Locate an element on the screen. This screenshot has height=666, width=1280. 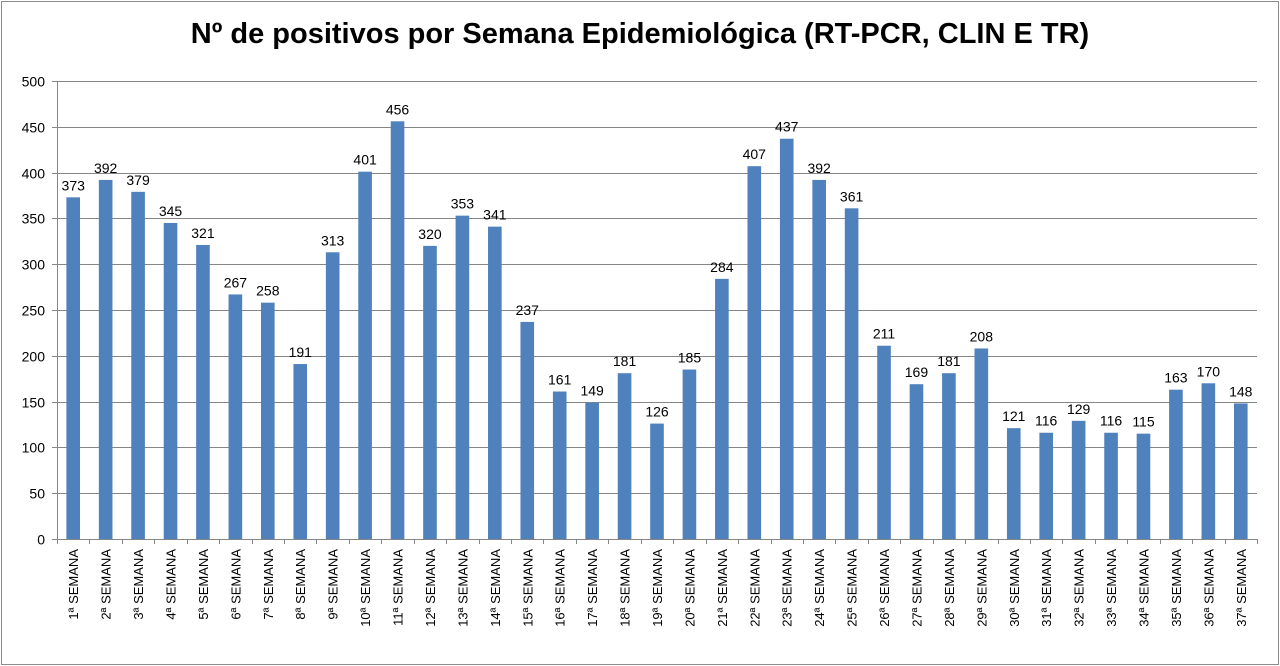
x-category-label: 32ª SEMANA is located at coordinates (1079, 588).